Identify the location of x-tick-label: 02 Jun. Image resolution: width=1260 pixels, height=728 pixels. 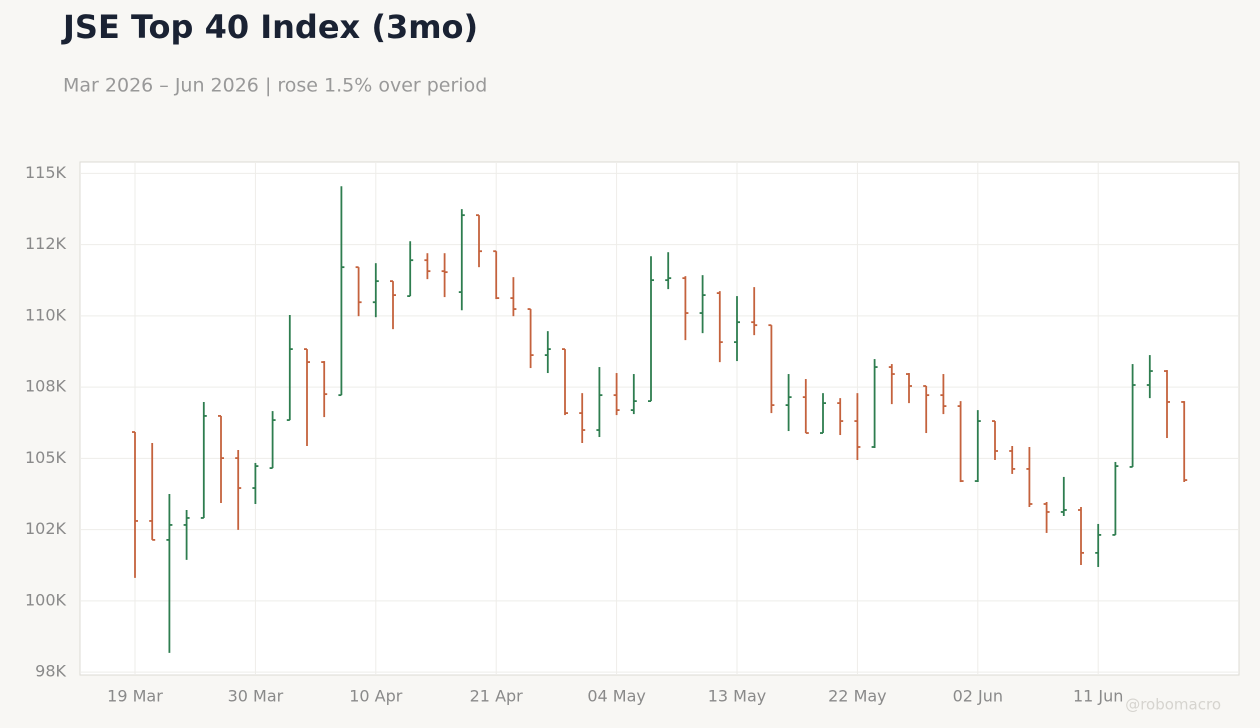
(978, 696).